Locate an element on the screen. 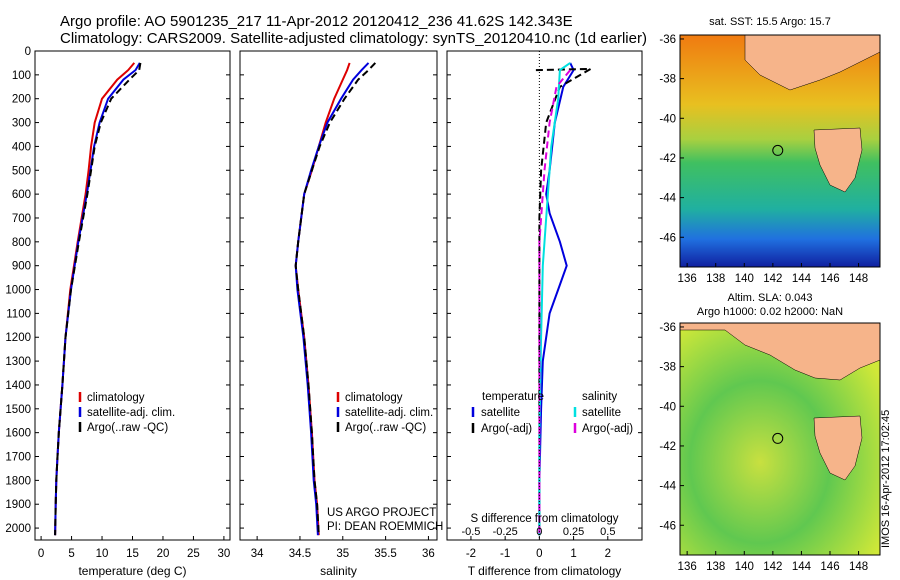 This screenshot has height=580, width=900. y-tick-label: 600 is located at coordinates (21, 195).